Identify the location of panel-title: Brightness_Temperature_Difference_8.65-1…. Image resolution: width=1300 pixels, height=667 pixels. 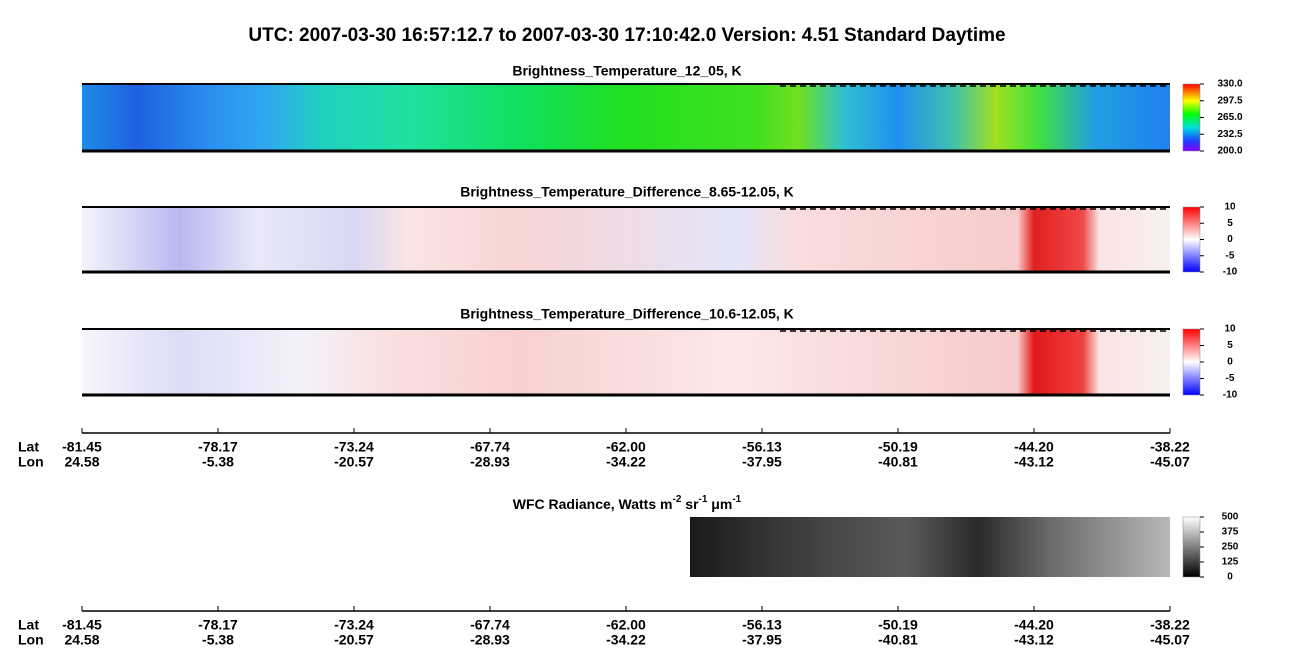
(627, 192).